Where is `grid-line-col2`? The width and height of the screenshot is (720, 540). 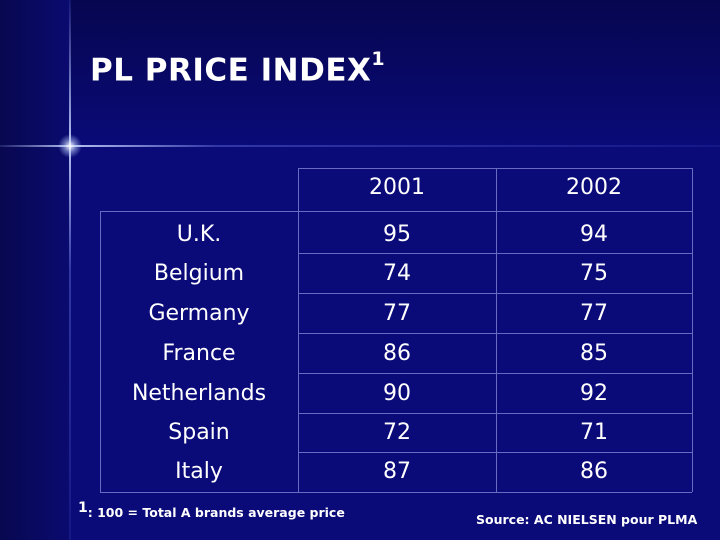
grid-line-col2 is located at coordinates (496, 330).